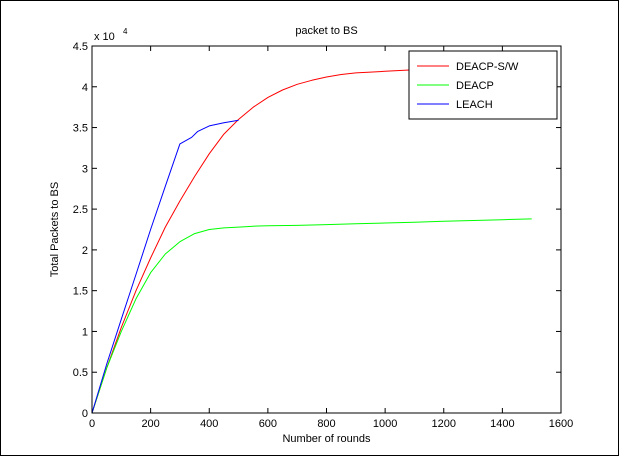  What do you see at coordinates (92, 424) in the screenshot?
I see `x-tick-label: 0` at bounding box center [92, 424].